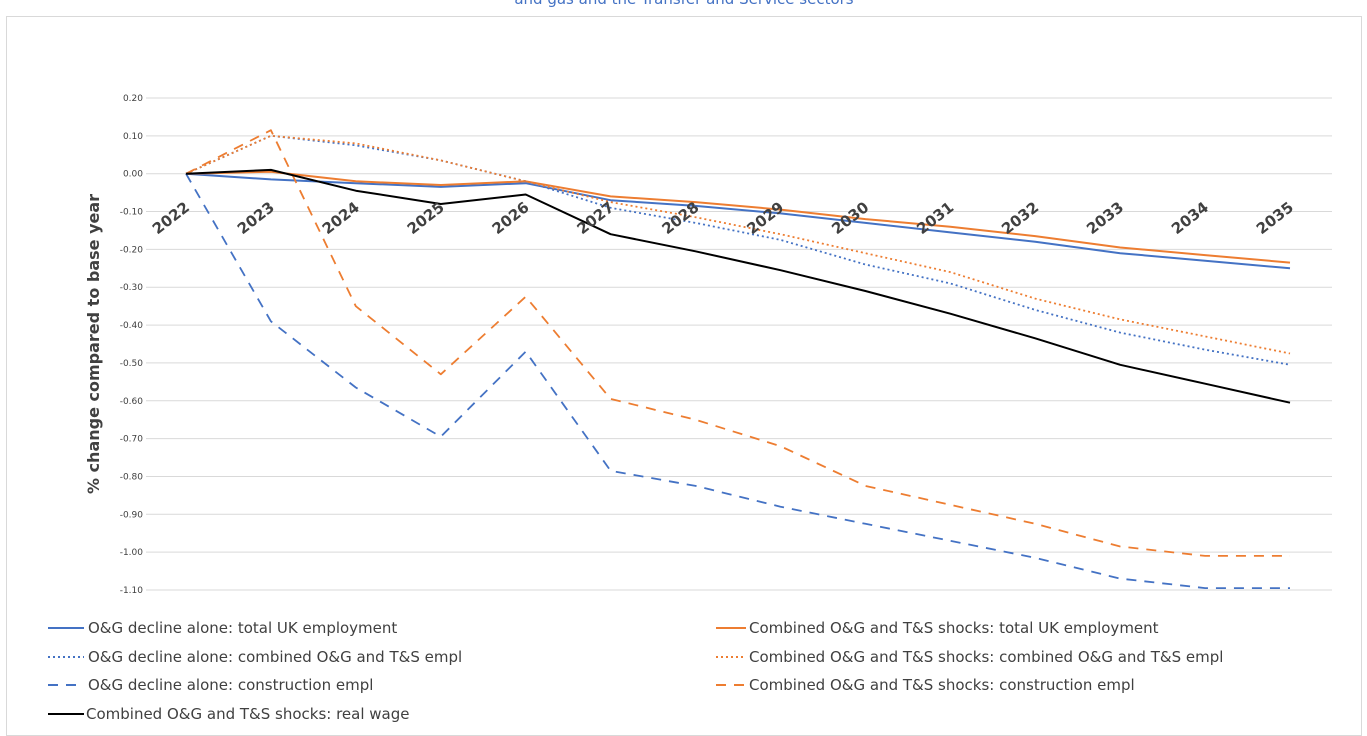 This screenshot has width=1367, height=736. I want to click on legend-label-1: O&G decline alone: total UK employment, so click(242, 628).